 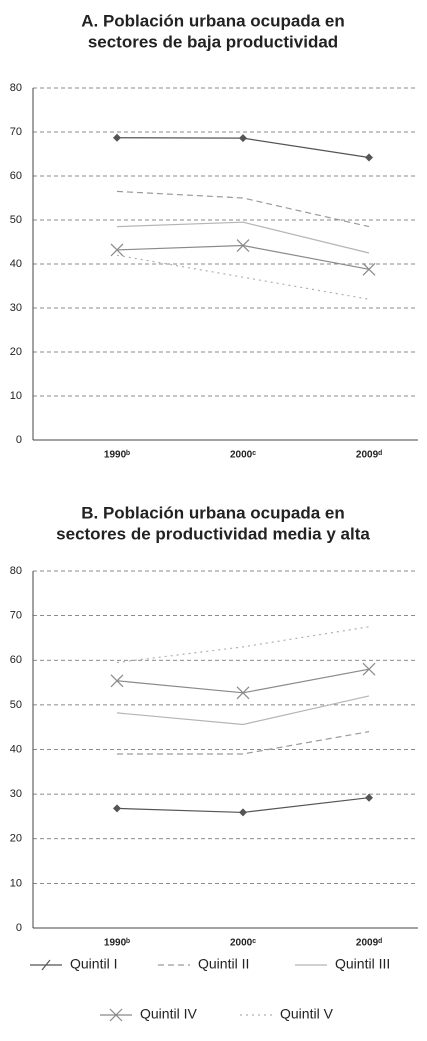 What do you see at coordinates (307, 1014) in the screenshot?
I see `legend-label: Quintil V` at bounding box center [307, 1014].